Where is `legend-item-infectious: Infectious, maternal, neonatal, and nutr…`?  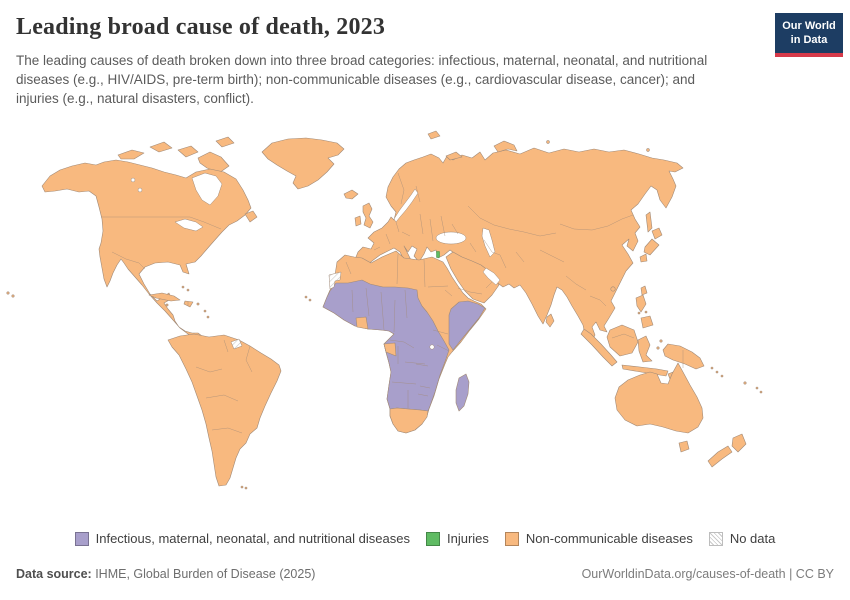 legend-item-infectious: Infectious, maternal, neonatal, and nutr… is located at coordinates (242, 538).